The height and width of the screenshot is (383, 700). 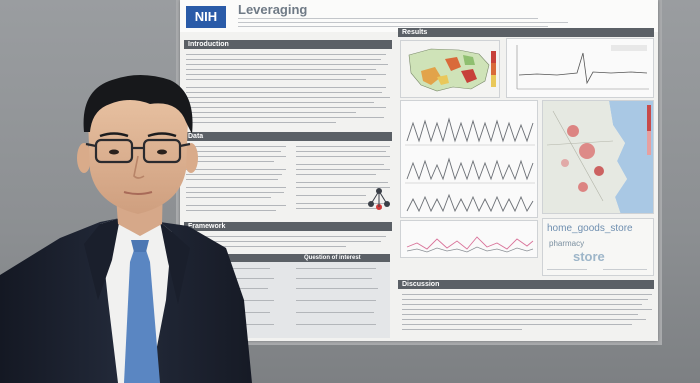 I want to click on diurnal-line-charts, so click(x=469, y=159).